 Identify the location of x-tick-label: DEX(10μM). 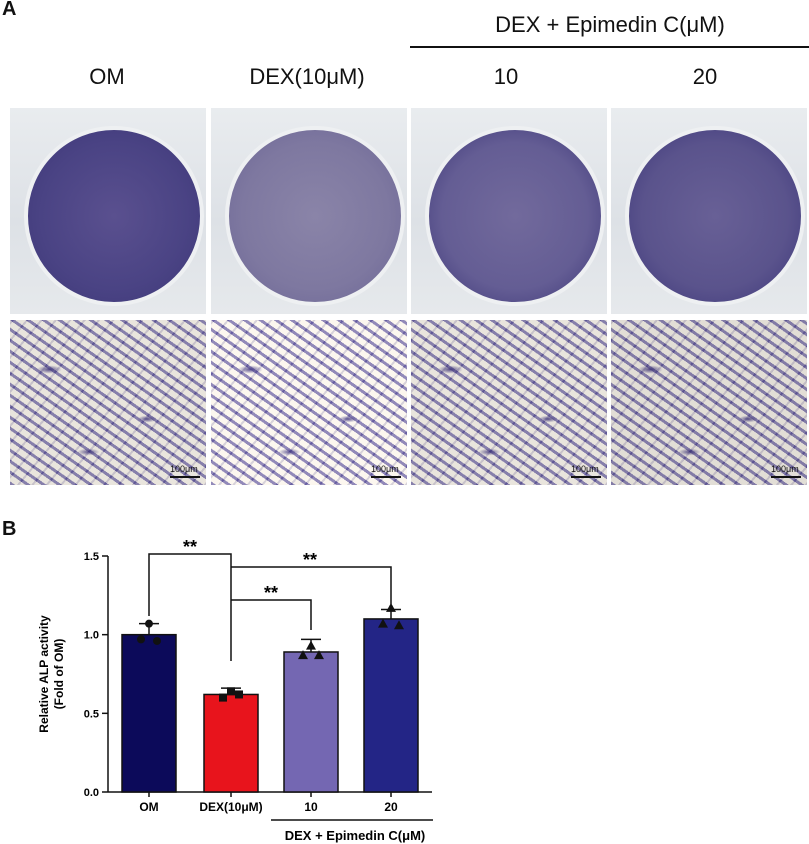
(230, 807).